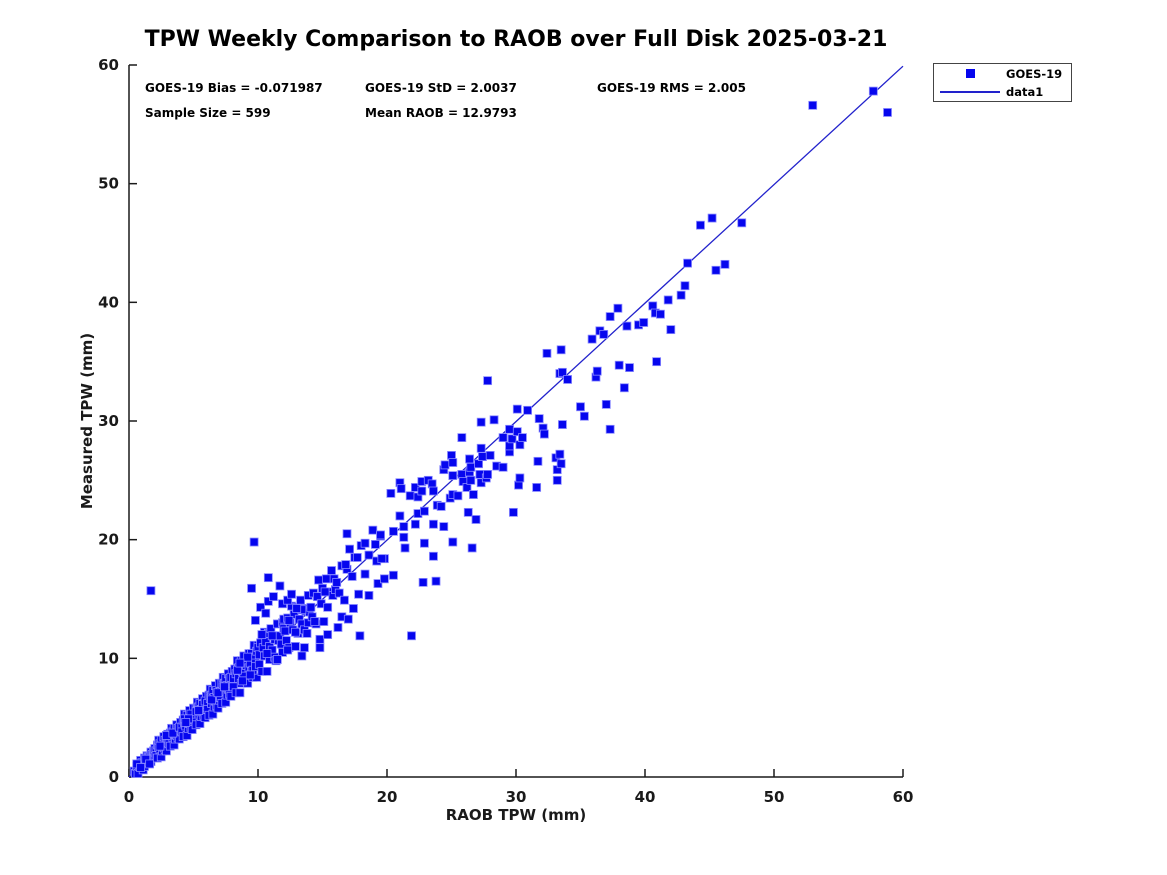  What do you see at coordinates (970, 73) in the screenshot?
I see `square-marker-icon` at bounding box center [970, 73].